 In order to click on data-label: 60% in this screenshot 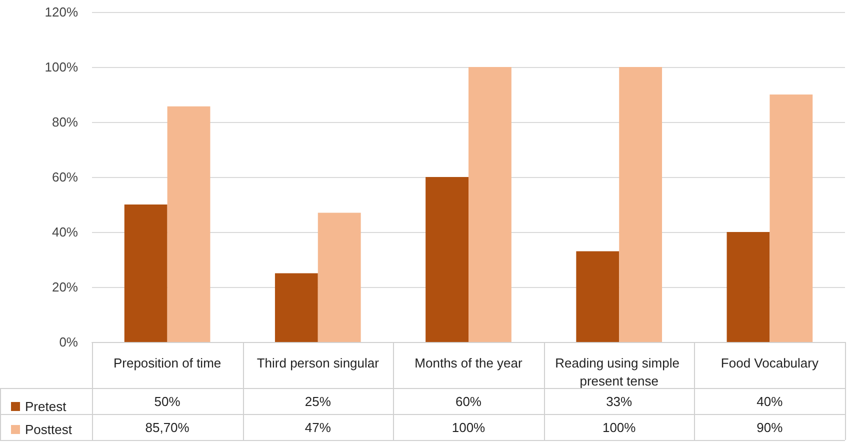, I will do `click(468, 401)`.